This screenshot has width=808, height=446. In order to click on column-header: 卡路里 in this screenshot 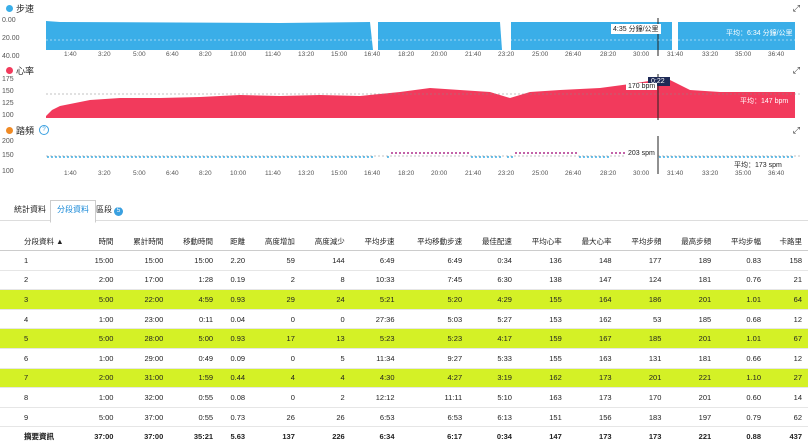, I will do `click(787, 241)`.